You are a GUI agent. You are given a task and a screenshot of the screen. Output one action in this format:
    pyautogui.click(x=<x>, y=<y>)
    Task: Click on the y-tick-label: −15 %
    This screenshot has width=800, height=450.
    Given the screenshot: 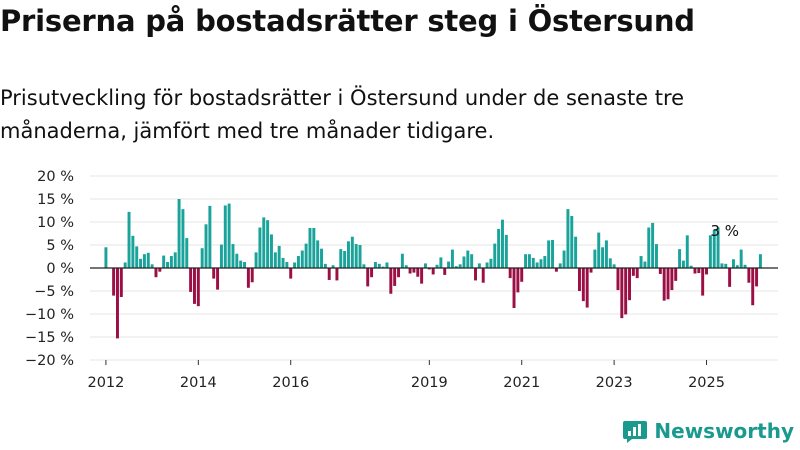 What is the action you would take?
    pyautogui.click(x=49, y=338)
    